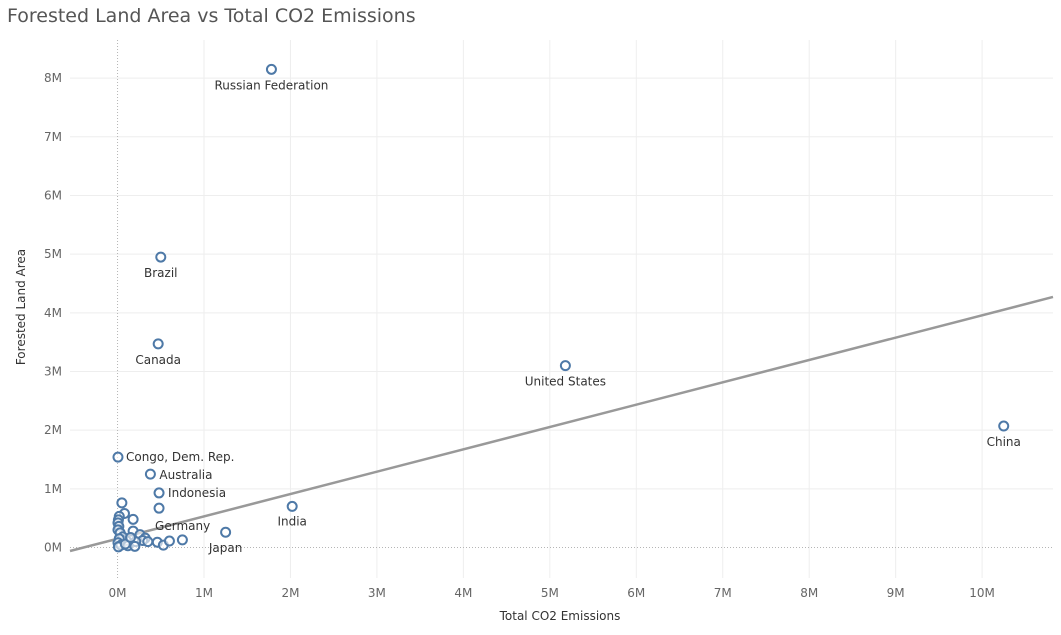 This screenshot has width=1061, height=635. I want to click on point-label: Canada, so click(158, 360).